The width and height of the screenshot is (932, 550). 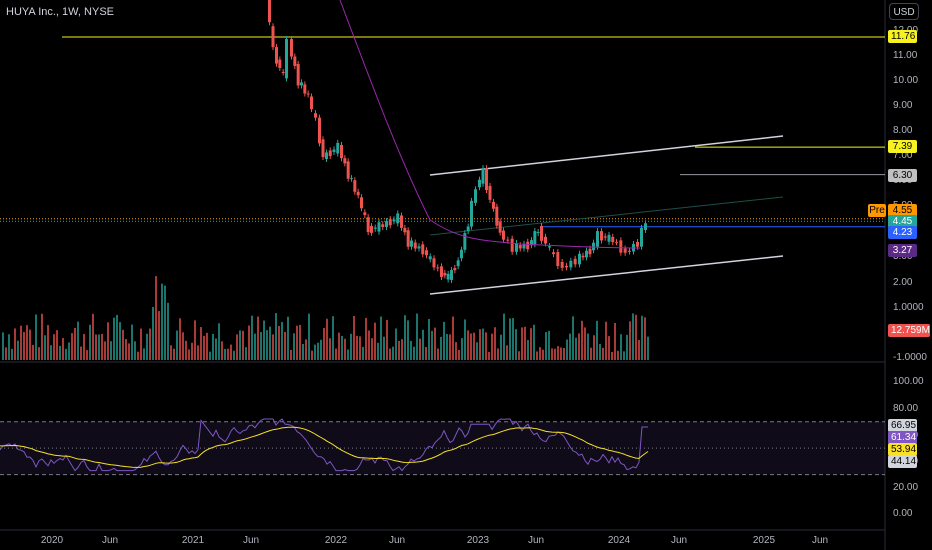 What do you see at coordinates (60, 12) in the screenshot?
I see `symbol-title: HUYA Inc., 1W, NYSE` at bounding box center [60, 12].